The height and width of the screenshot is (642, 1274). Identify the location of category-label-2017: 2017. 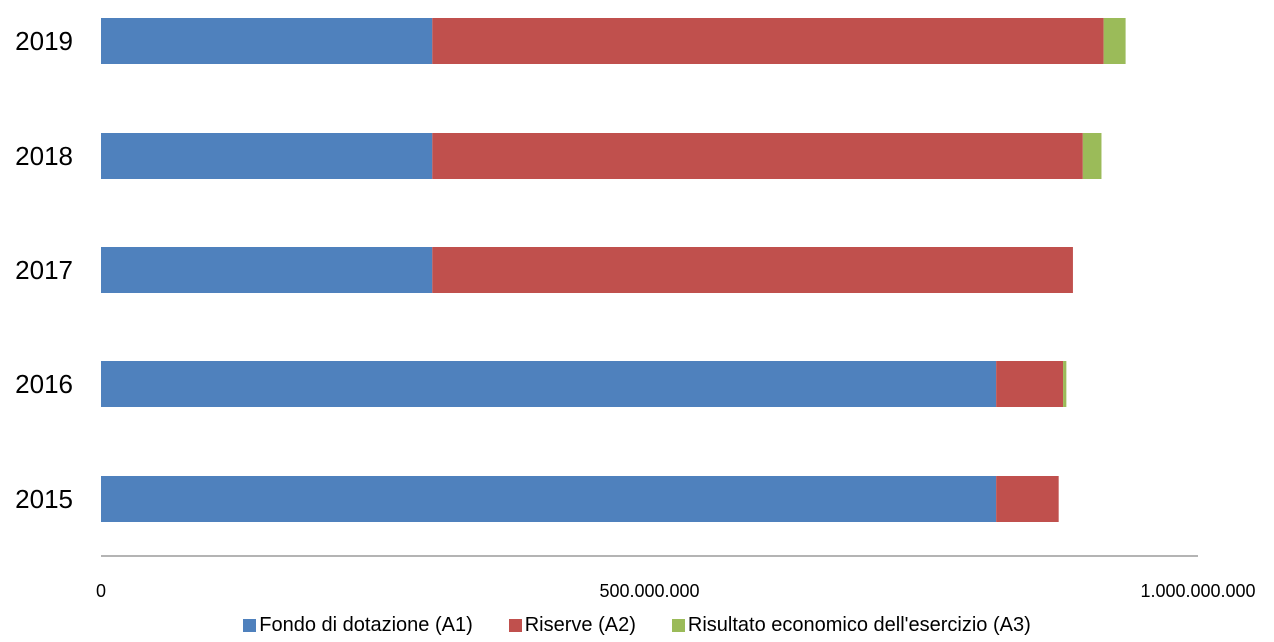
(44, 270).